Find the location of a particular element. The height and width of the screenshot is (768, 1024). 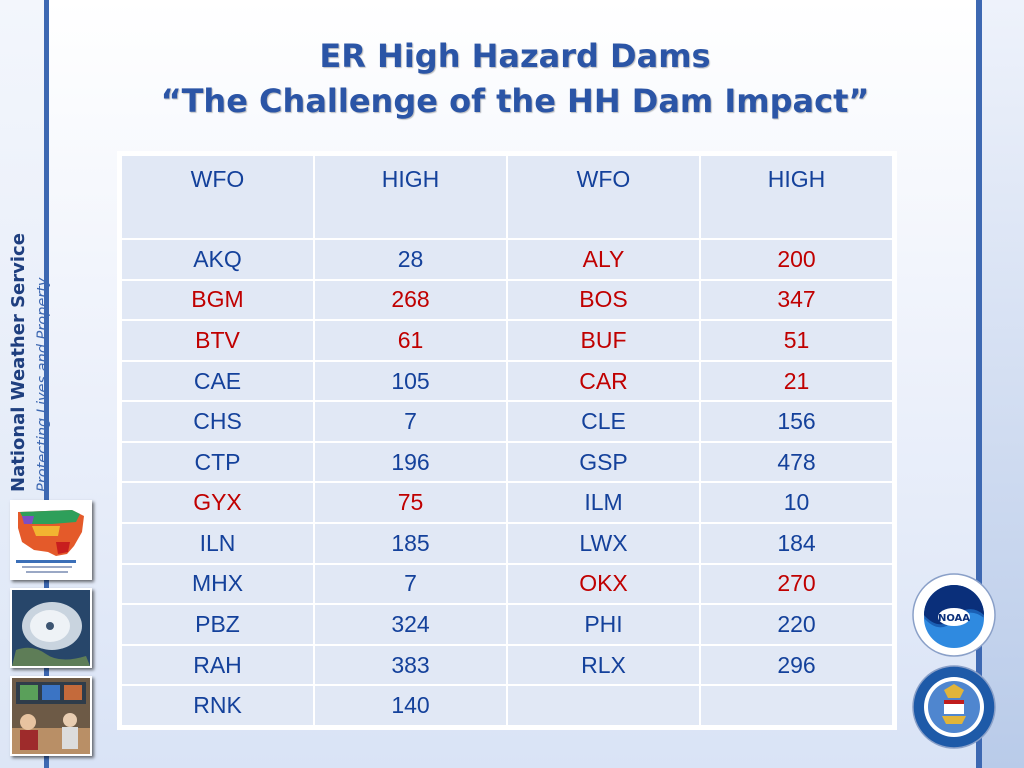

table-row: ILN 185 LWX 184 is located at coordinates (507, 543).